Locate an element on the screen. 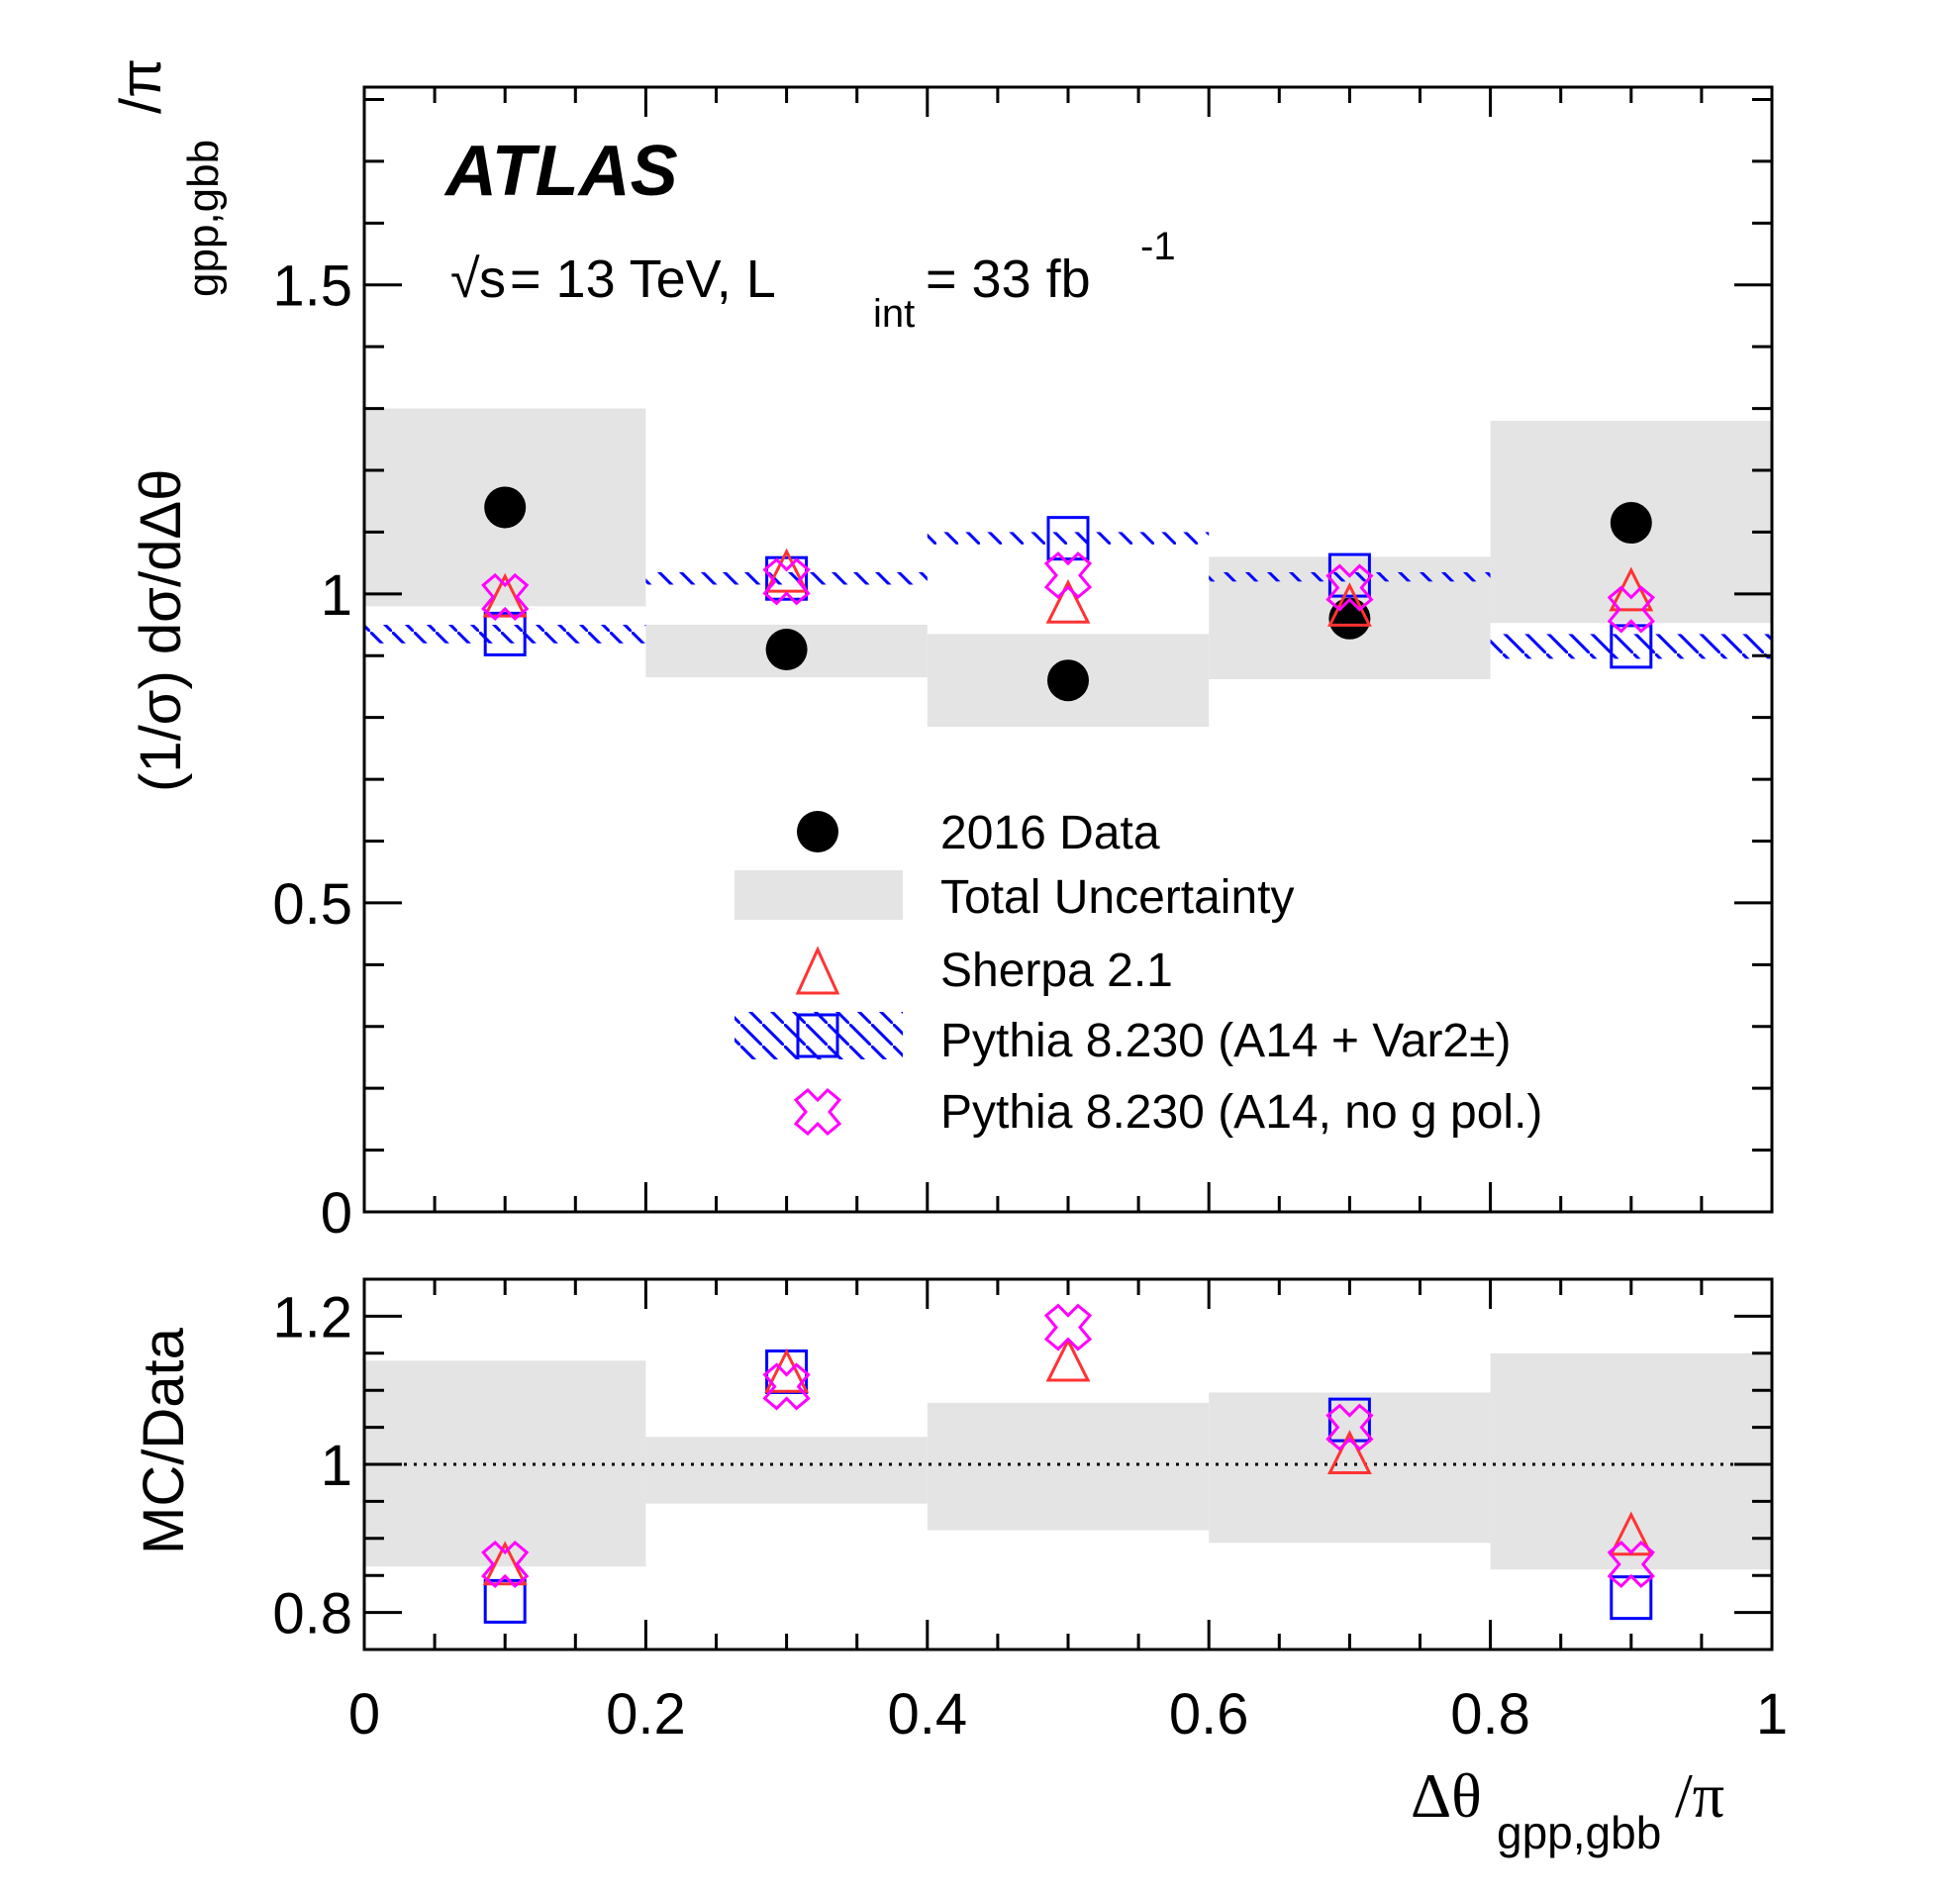  main-ylabel: (1/σ) dσ/dΔθ gpp,gbb /π is located at coordinates (168, 425).